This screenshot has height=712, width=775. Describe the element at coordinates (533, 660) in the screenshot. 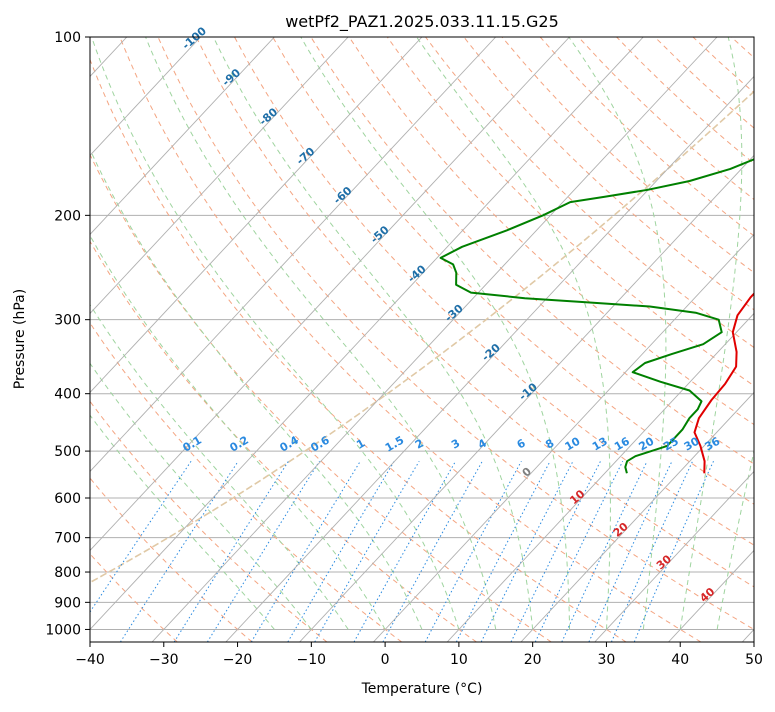

I see `x-tick-label: 20` at that location.